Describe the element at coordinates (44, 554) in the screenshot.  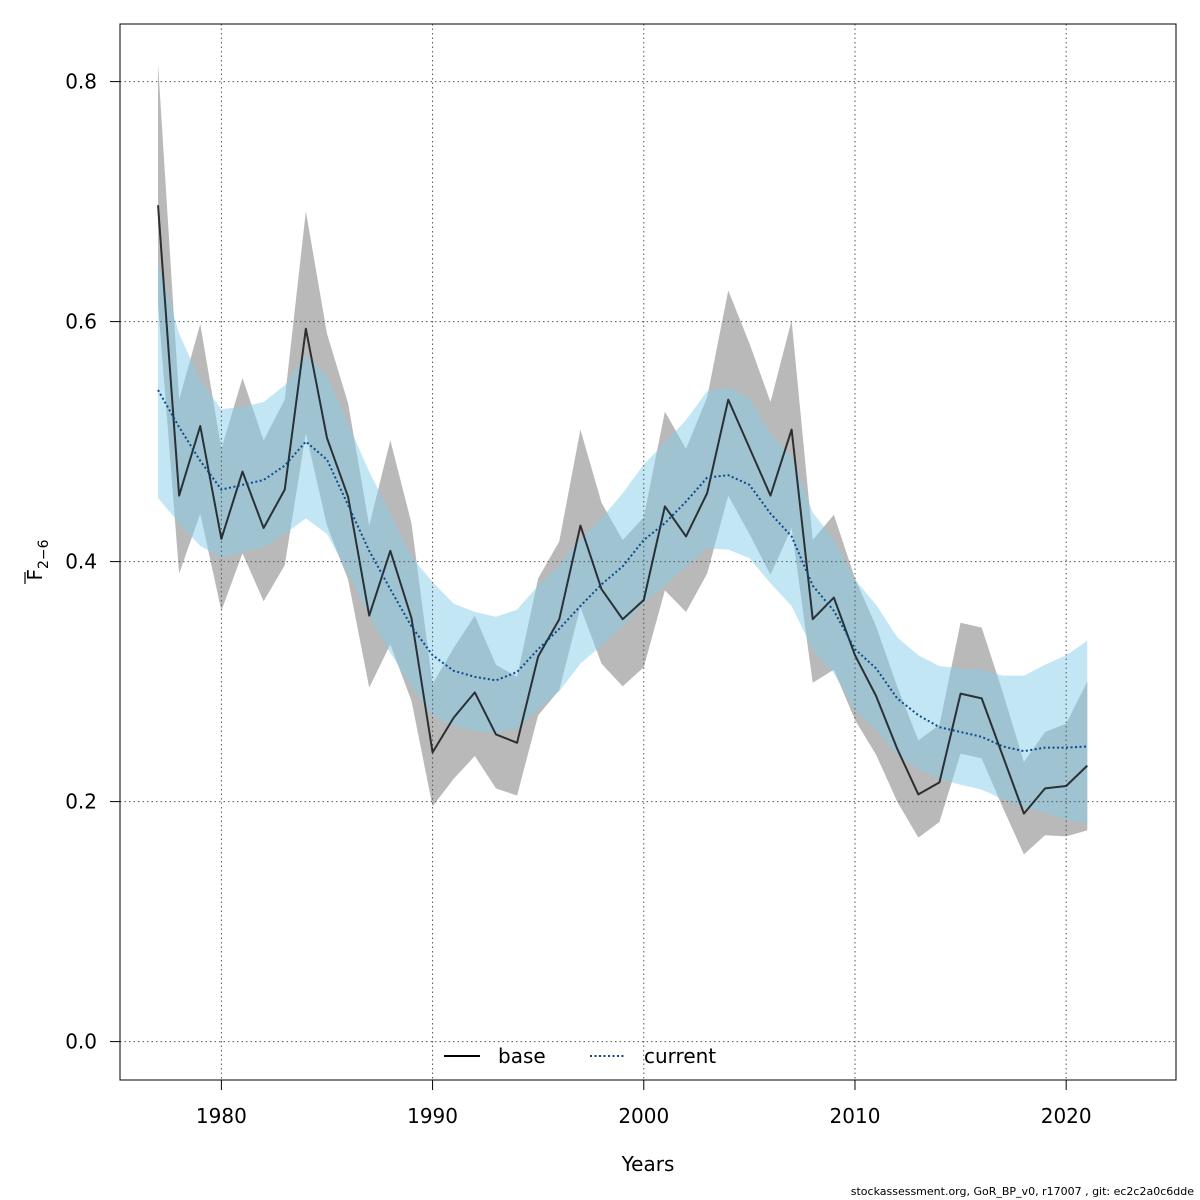
I see `y-axis-title-sub: 2−6` at that location.